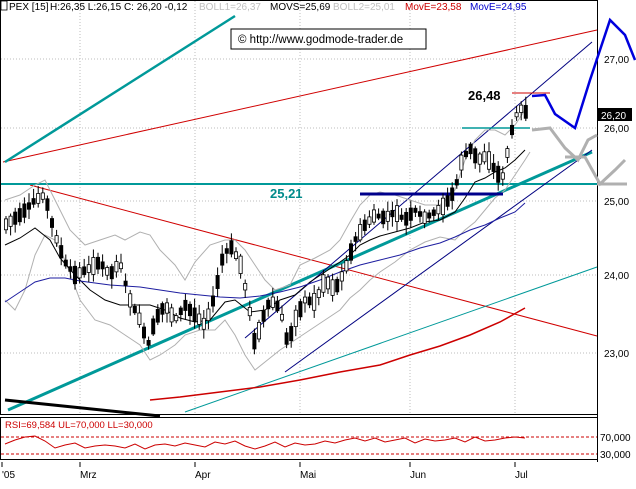  I want to click on support-value-label: 25,21, so click(286, 193).